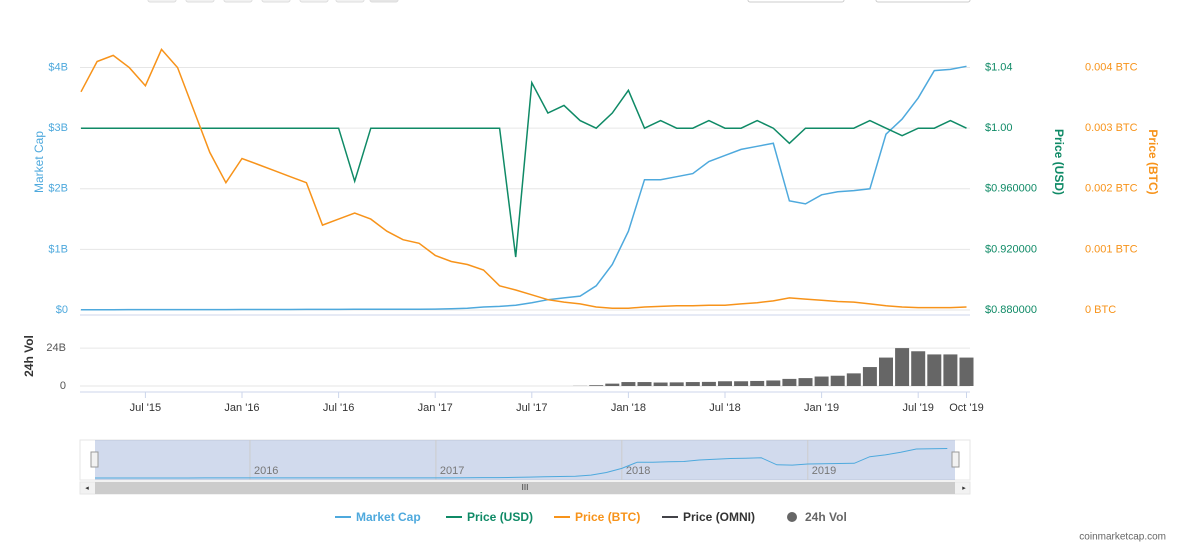 The width and height of the screenshot is (1188, 556). I want to click on x-tick-label: Jan '17, so click(435, 408).